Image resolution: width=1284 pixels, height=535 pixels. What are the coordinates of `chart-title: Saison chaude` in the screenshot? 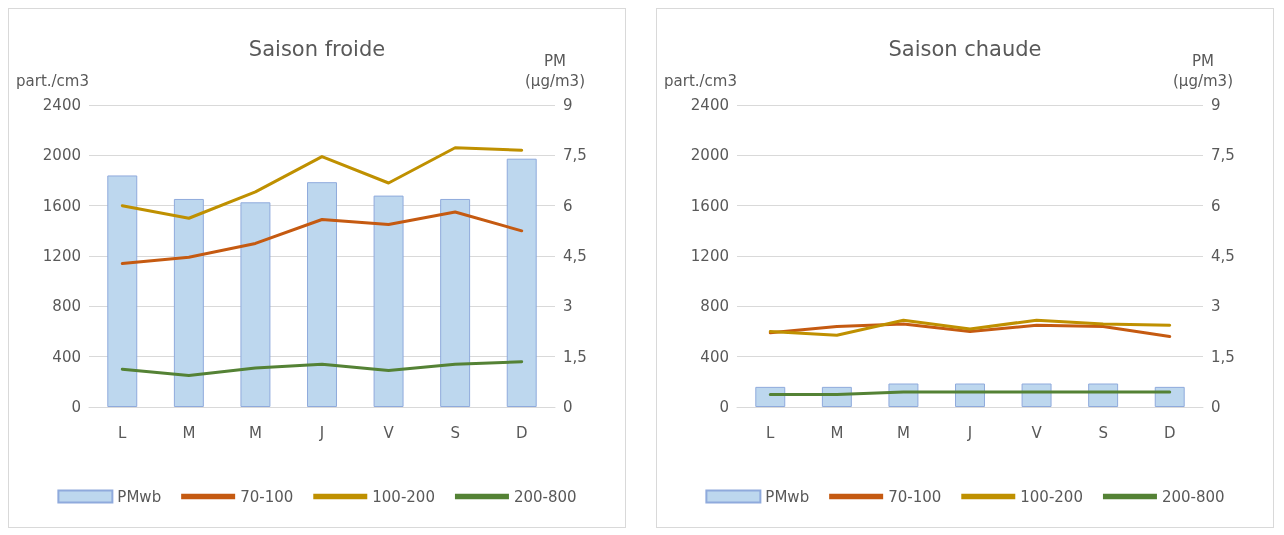 It's located at (965, 48).